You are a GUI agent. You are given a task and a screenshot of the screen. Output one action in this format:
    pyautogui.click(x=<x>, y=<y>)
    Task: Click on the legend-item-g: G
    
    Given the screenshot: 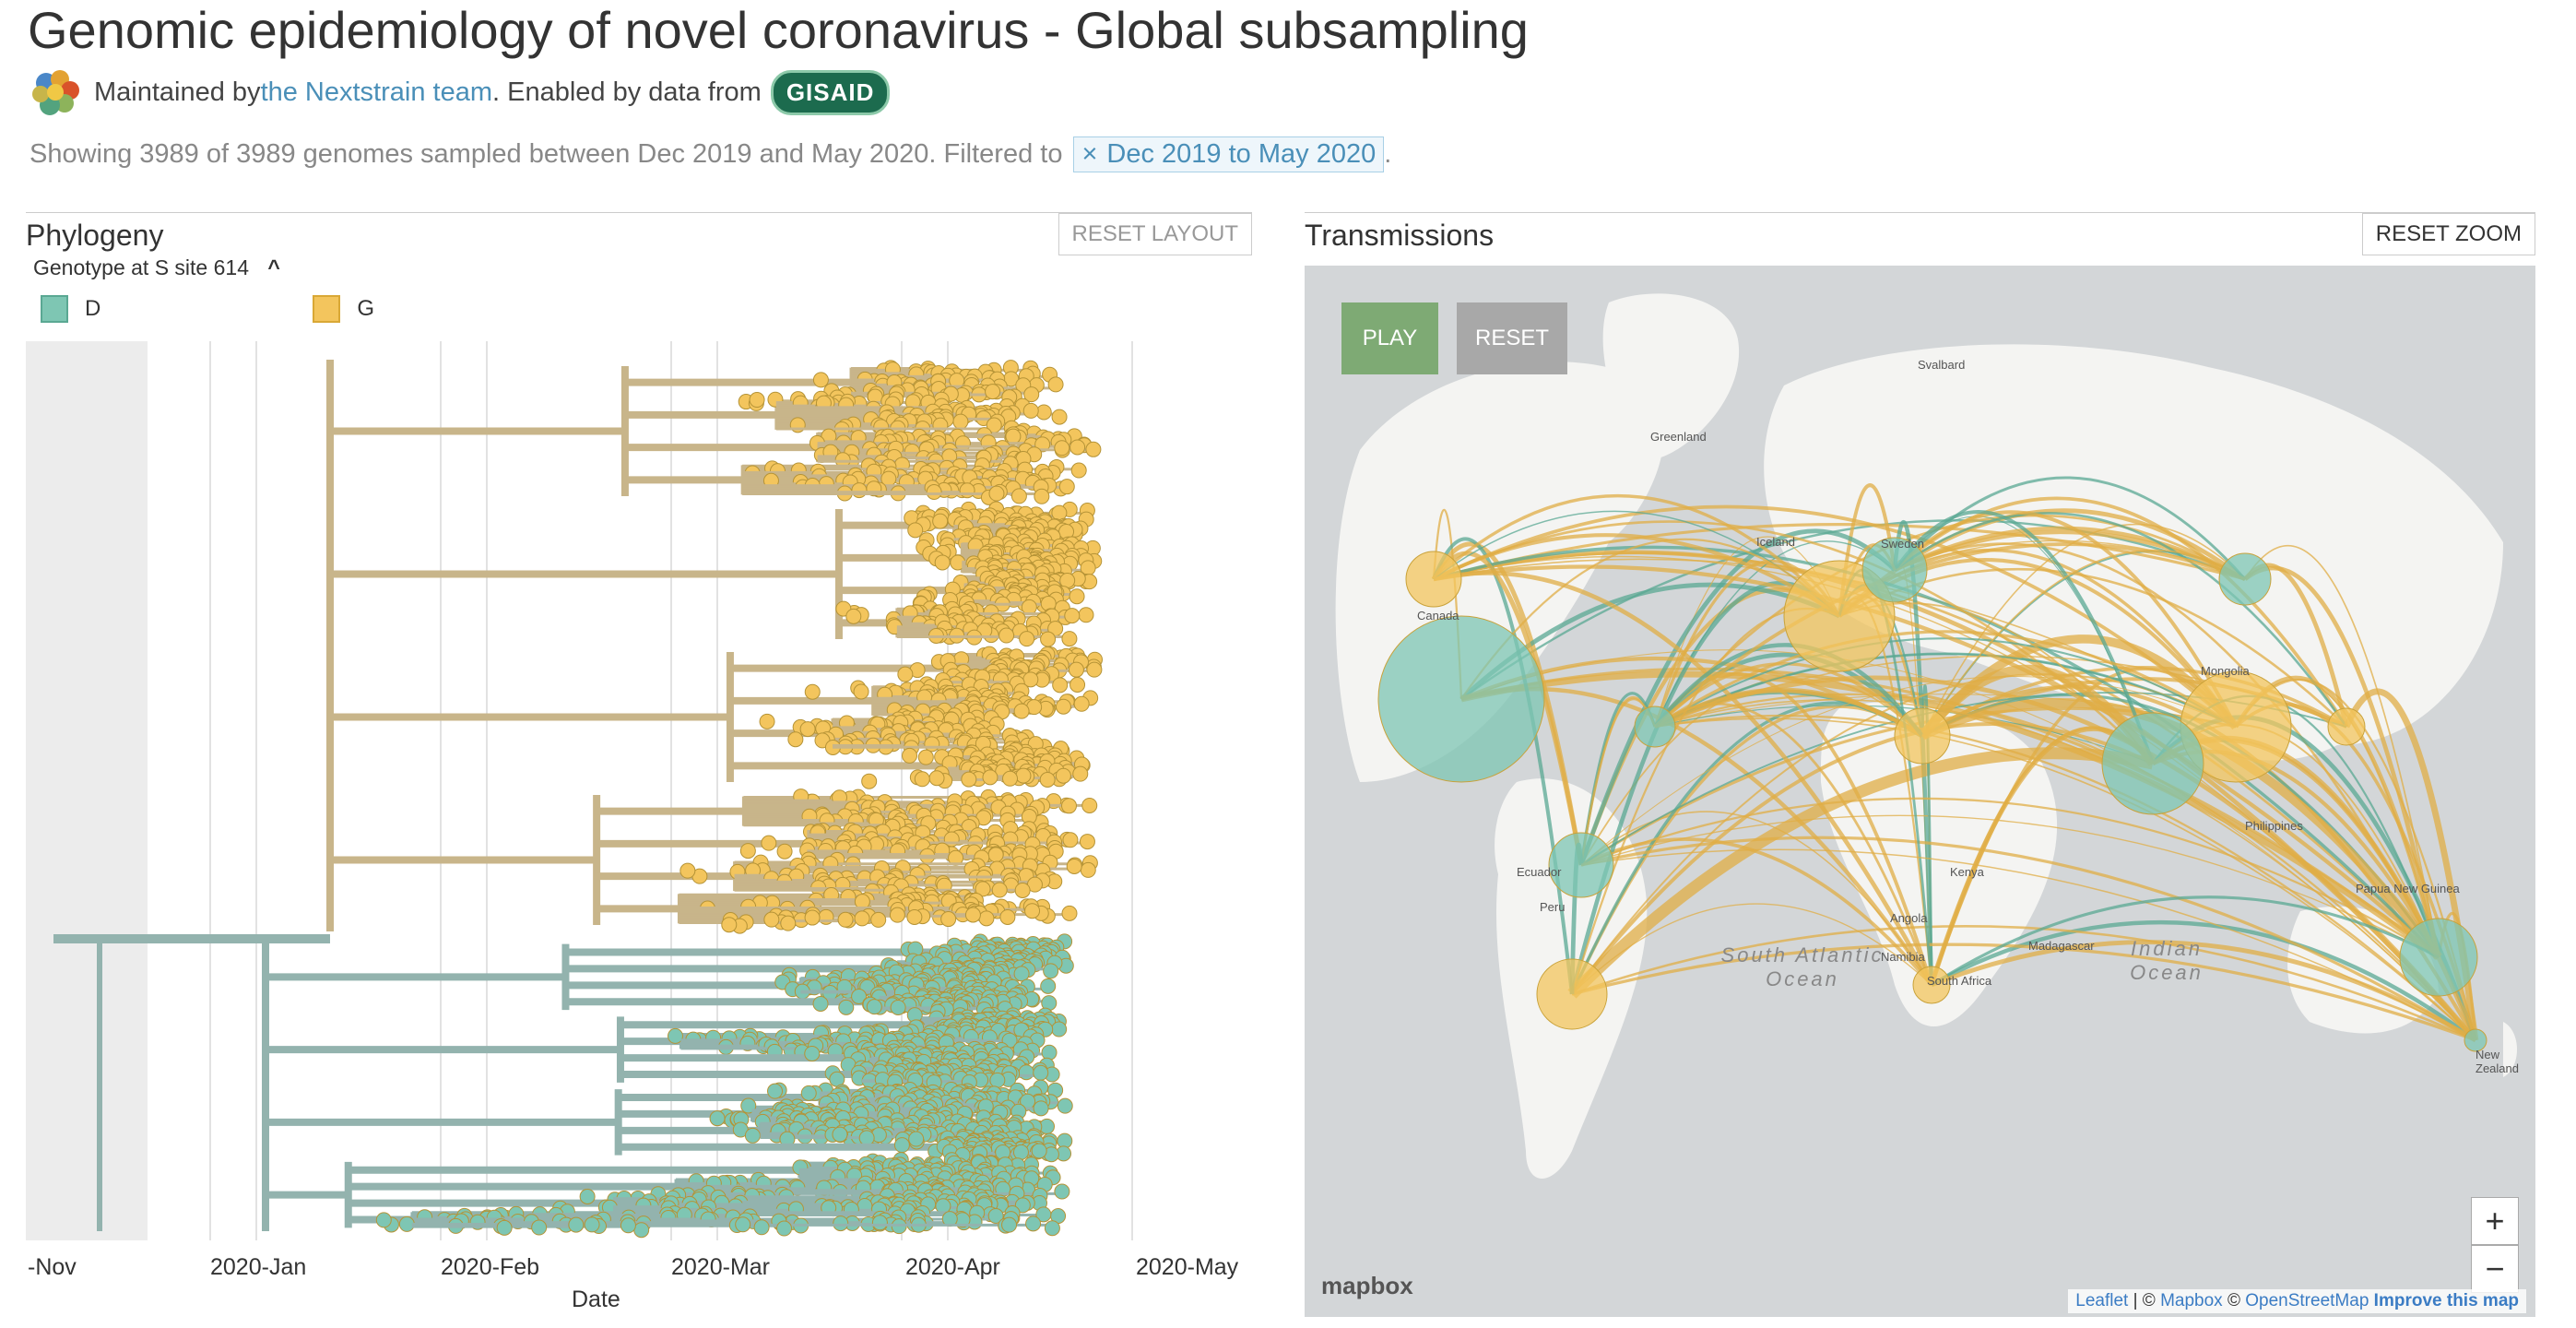 What is the action you would take?
    pyautogui.click(x=343, y=309)
    